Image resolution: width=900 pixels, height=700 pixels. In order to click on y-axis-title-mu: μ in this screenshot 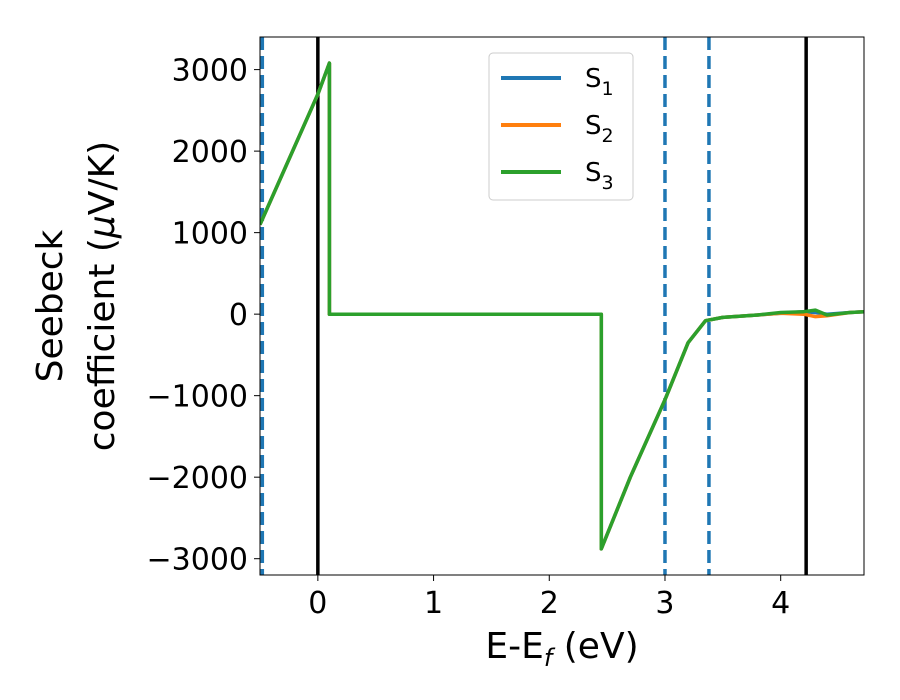, I will do `click(102, 227)`.